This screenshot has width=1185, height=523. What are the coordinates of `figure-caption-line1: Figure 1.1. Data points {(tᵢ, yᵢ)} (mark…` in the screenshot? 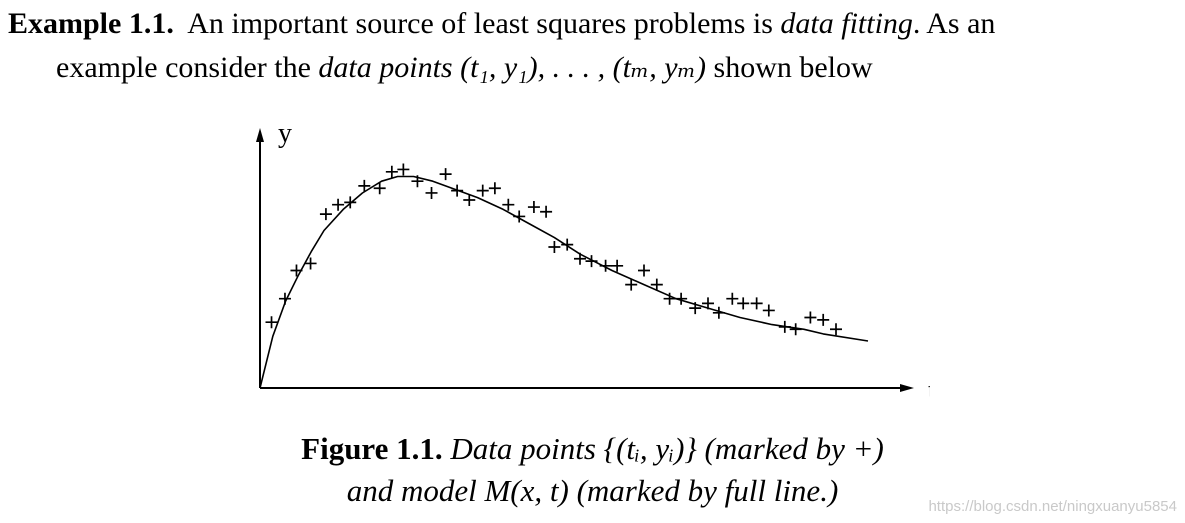 It's located at (592, 449).